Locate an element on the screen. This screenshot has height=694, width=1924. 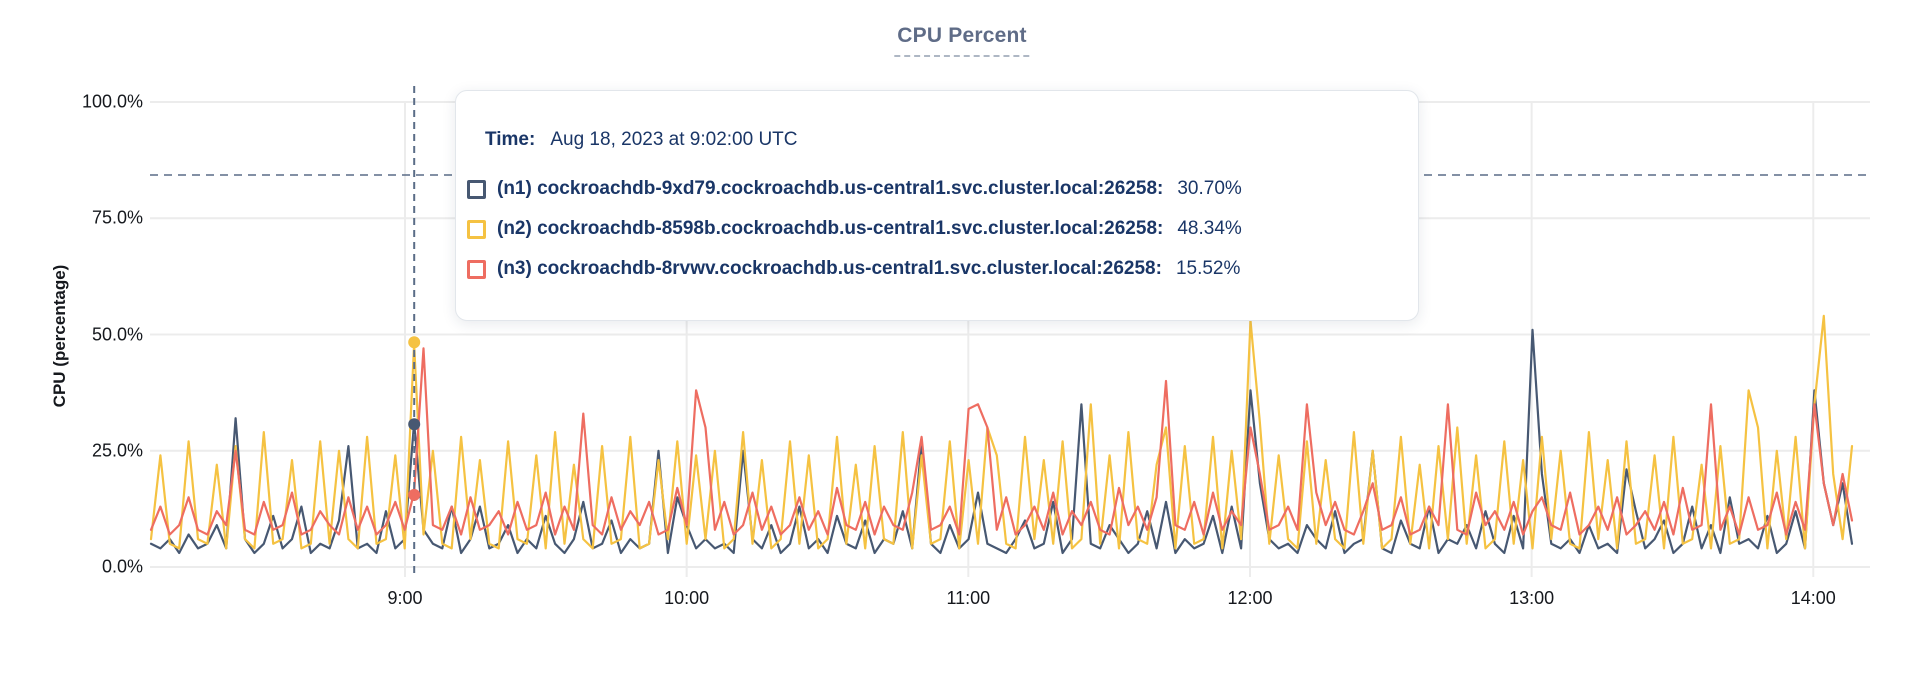
x-tick-label: 11:00 is located at coordinates (968, 598).